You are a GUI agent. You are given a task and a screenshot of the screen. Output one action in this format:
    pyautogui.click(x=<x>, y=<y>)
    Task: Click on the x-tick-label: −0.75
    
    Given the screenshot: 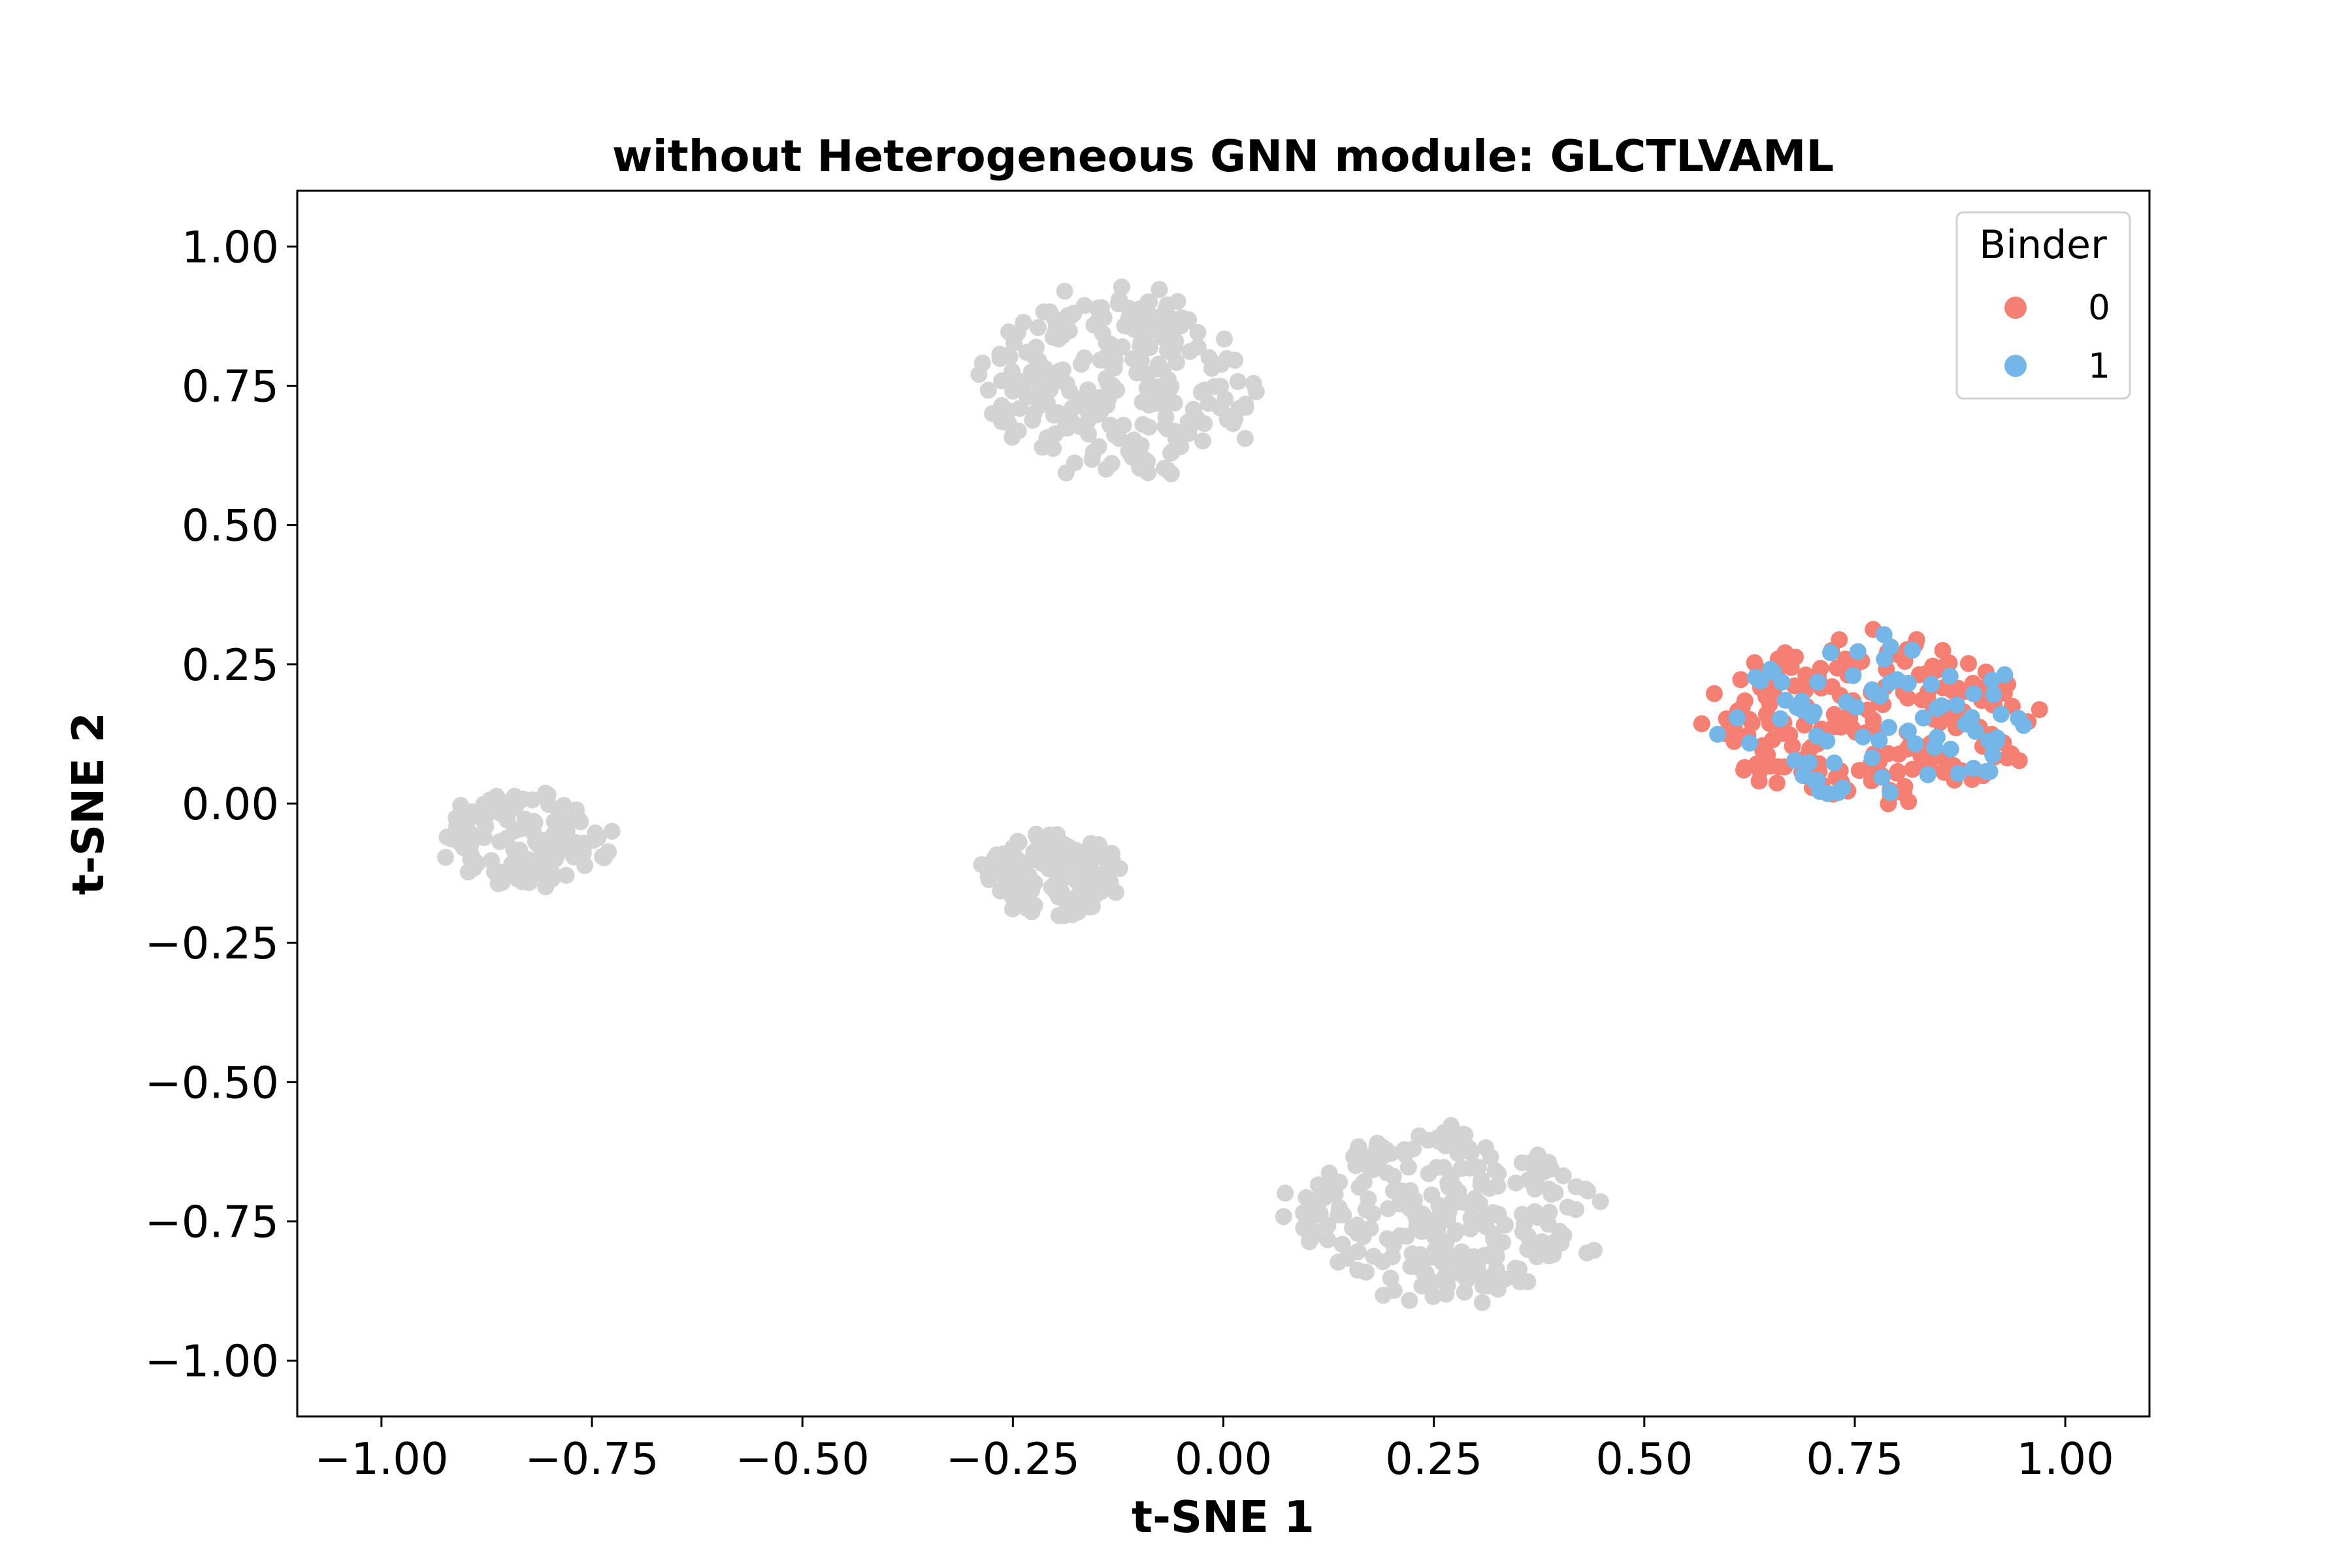 What is the action you would take?
    pyautogui.click(x=592, y=1458)
    